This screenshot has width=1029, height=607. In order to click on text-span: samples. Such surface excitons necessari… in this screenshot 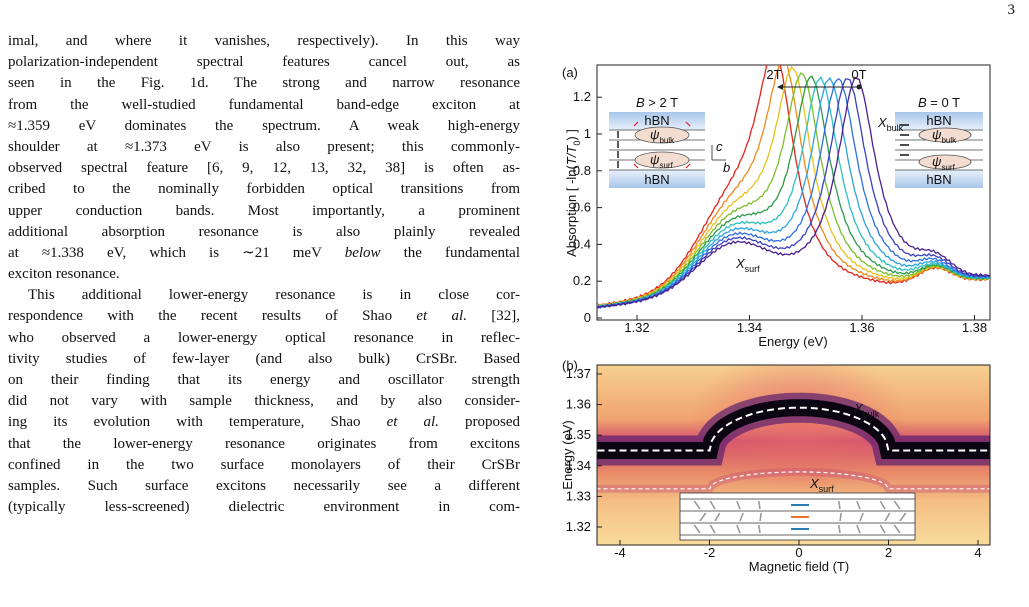, I will do `click(264, 485)`.